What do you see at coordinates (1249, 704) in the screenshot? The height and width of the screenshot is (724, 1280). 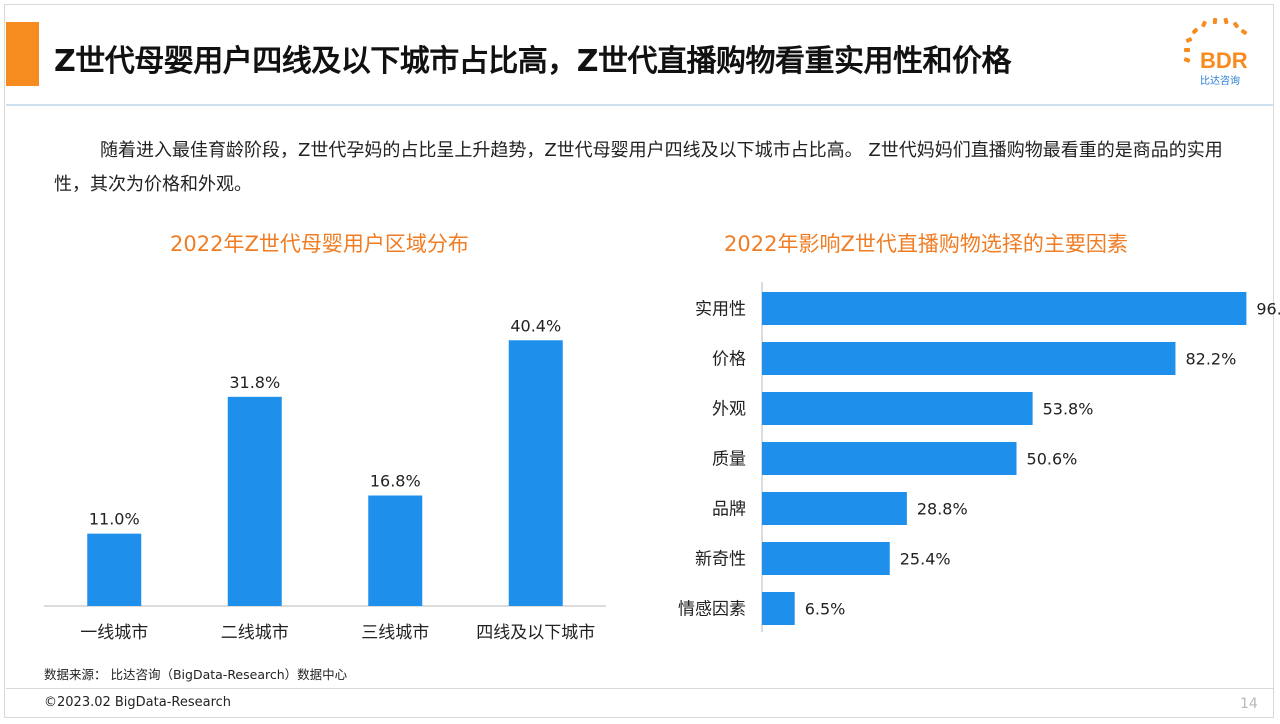 I see `page-number: 14` at bounding box center [1249, 704].